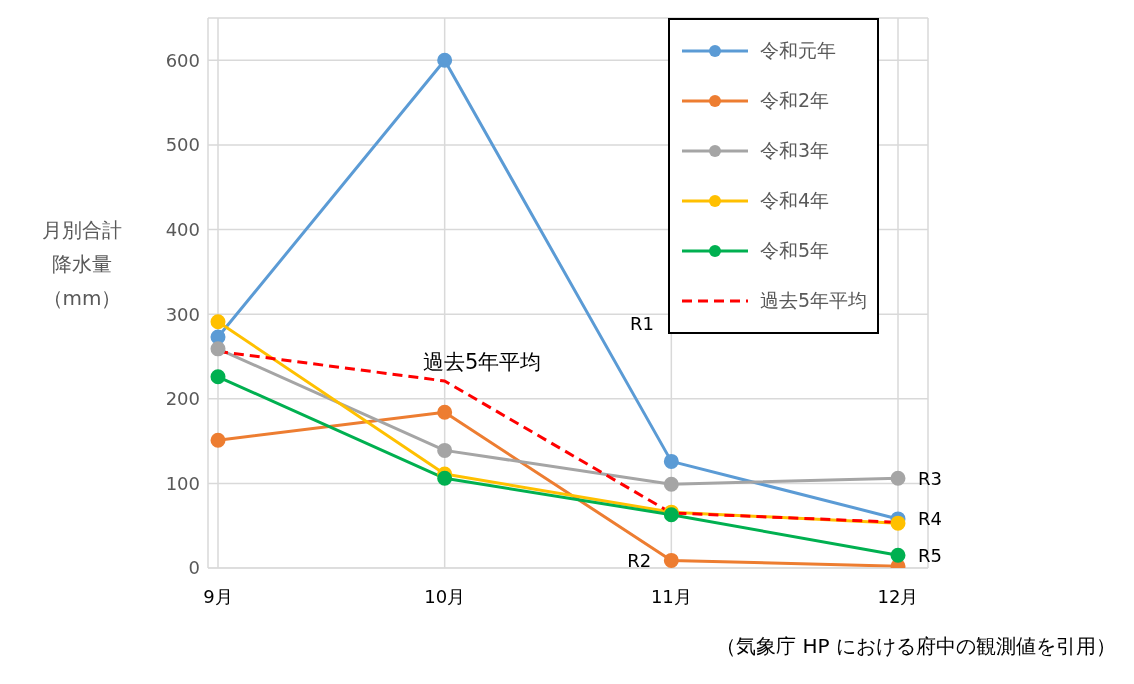 The image size is (1134, 684). Describe the element at coordinates (795, 100) in the screenshot. I see `legend-label: 令和2年` at that location.